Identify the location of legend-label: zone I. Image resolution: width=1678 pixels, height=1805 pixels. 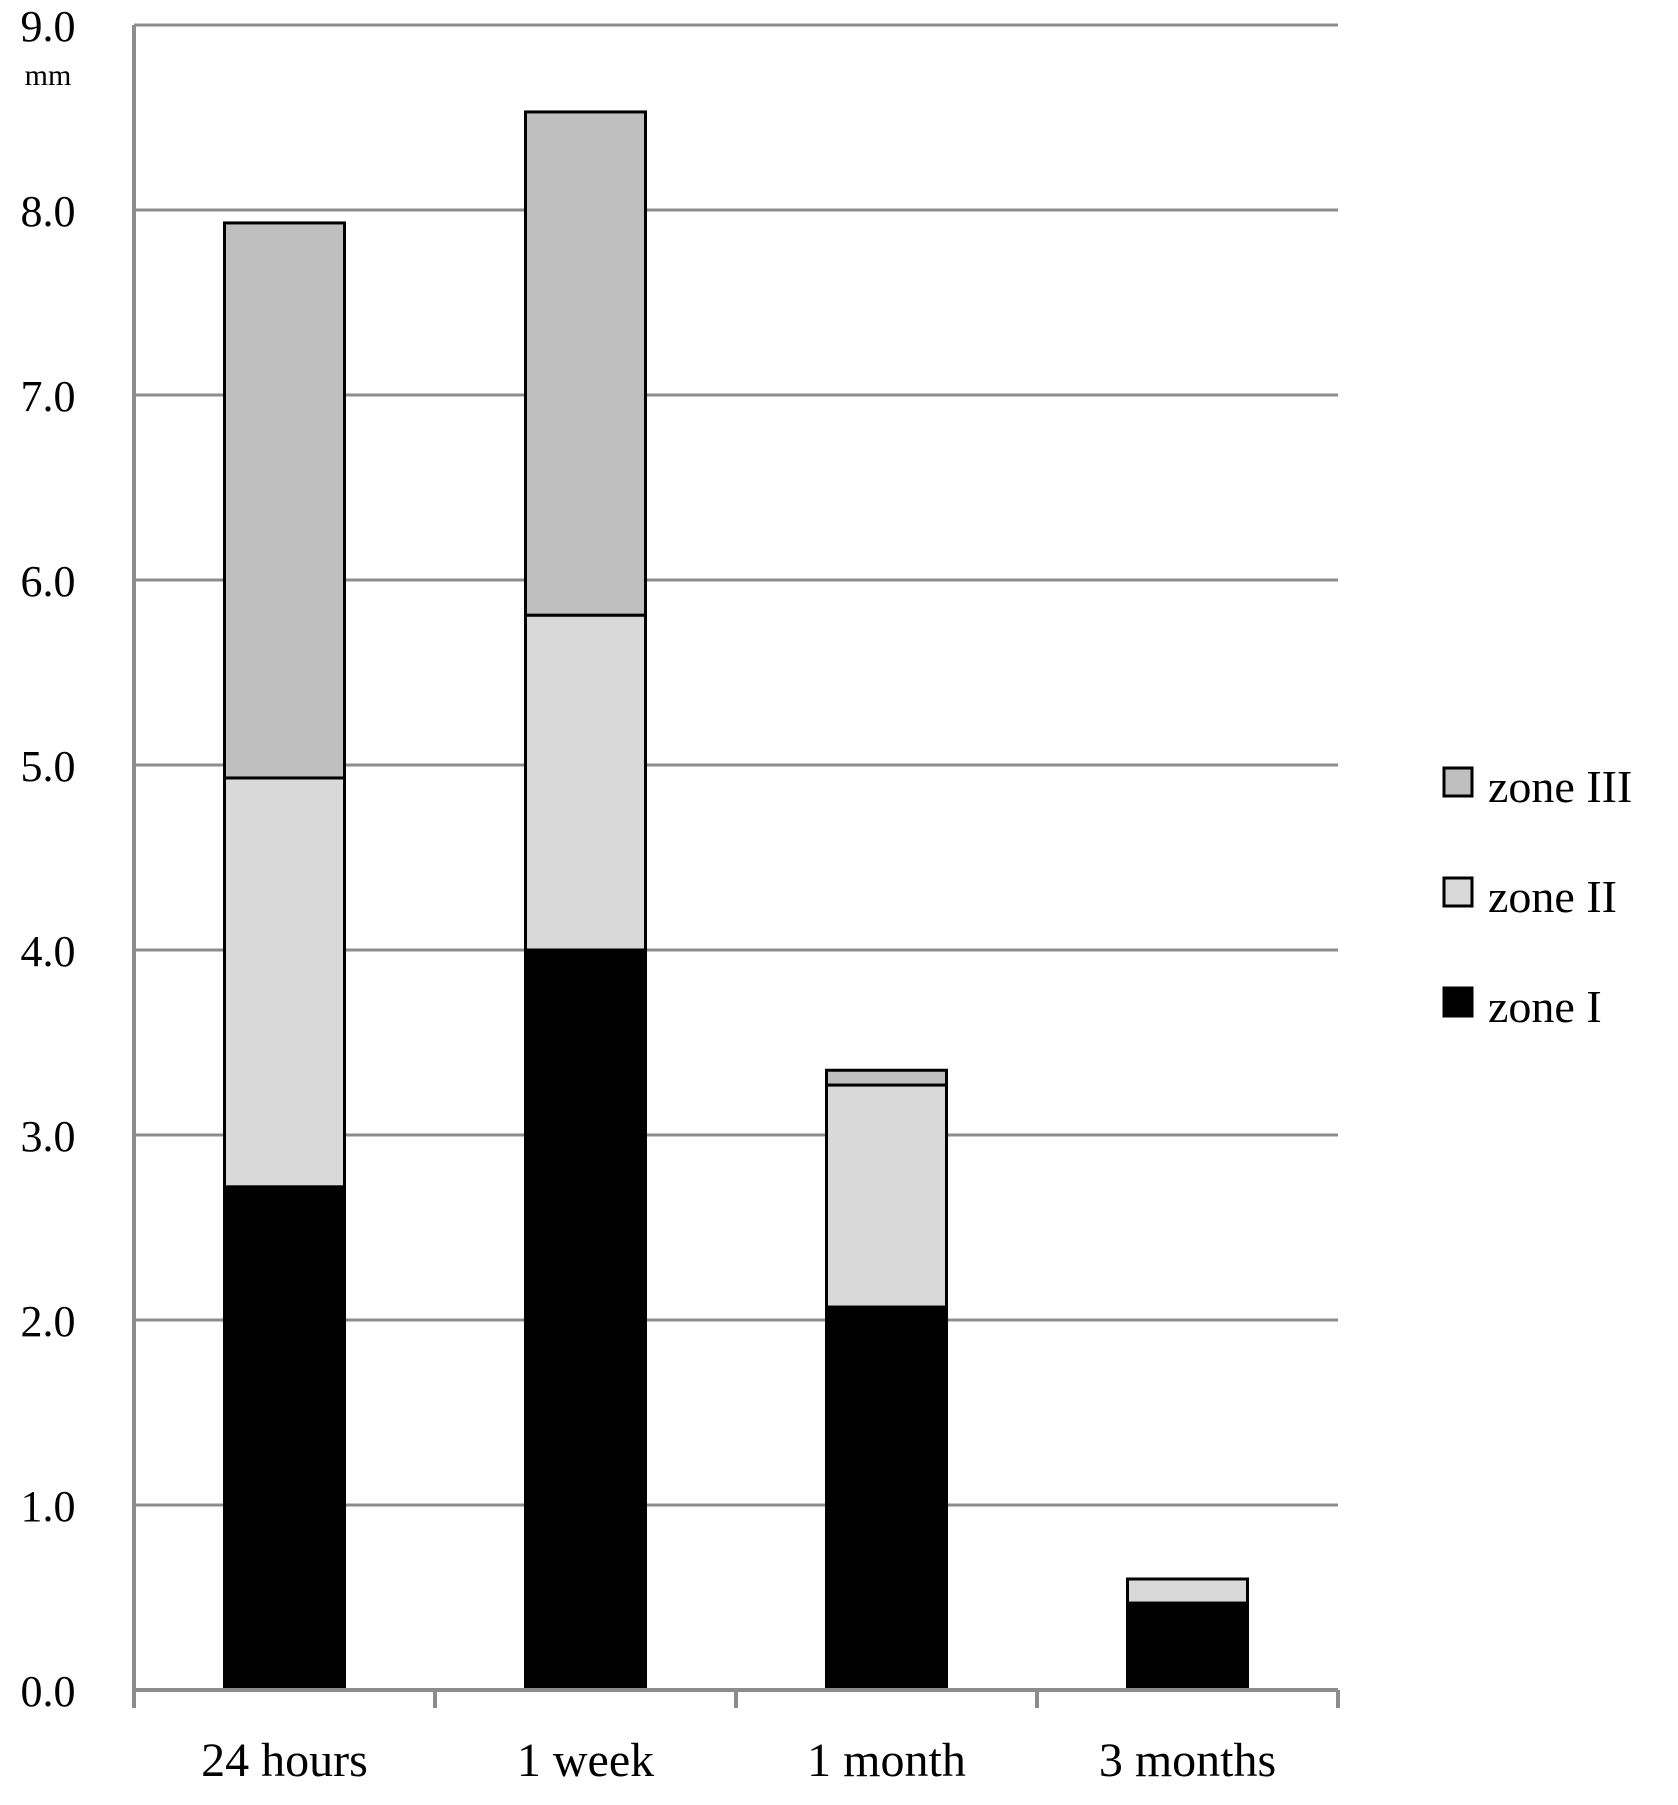
(1545, 1006).